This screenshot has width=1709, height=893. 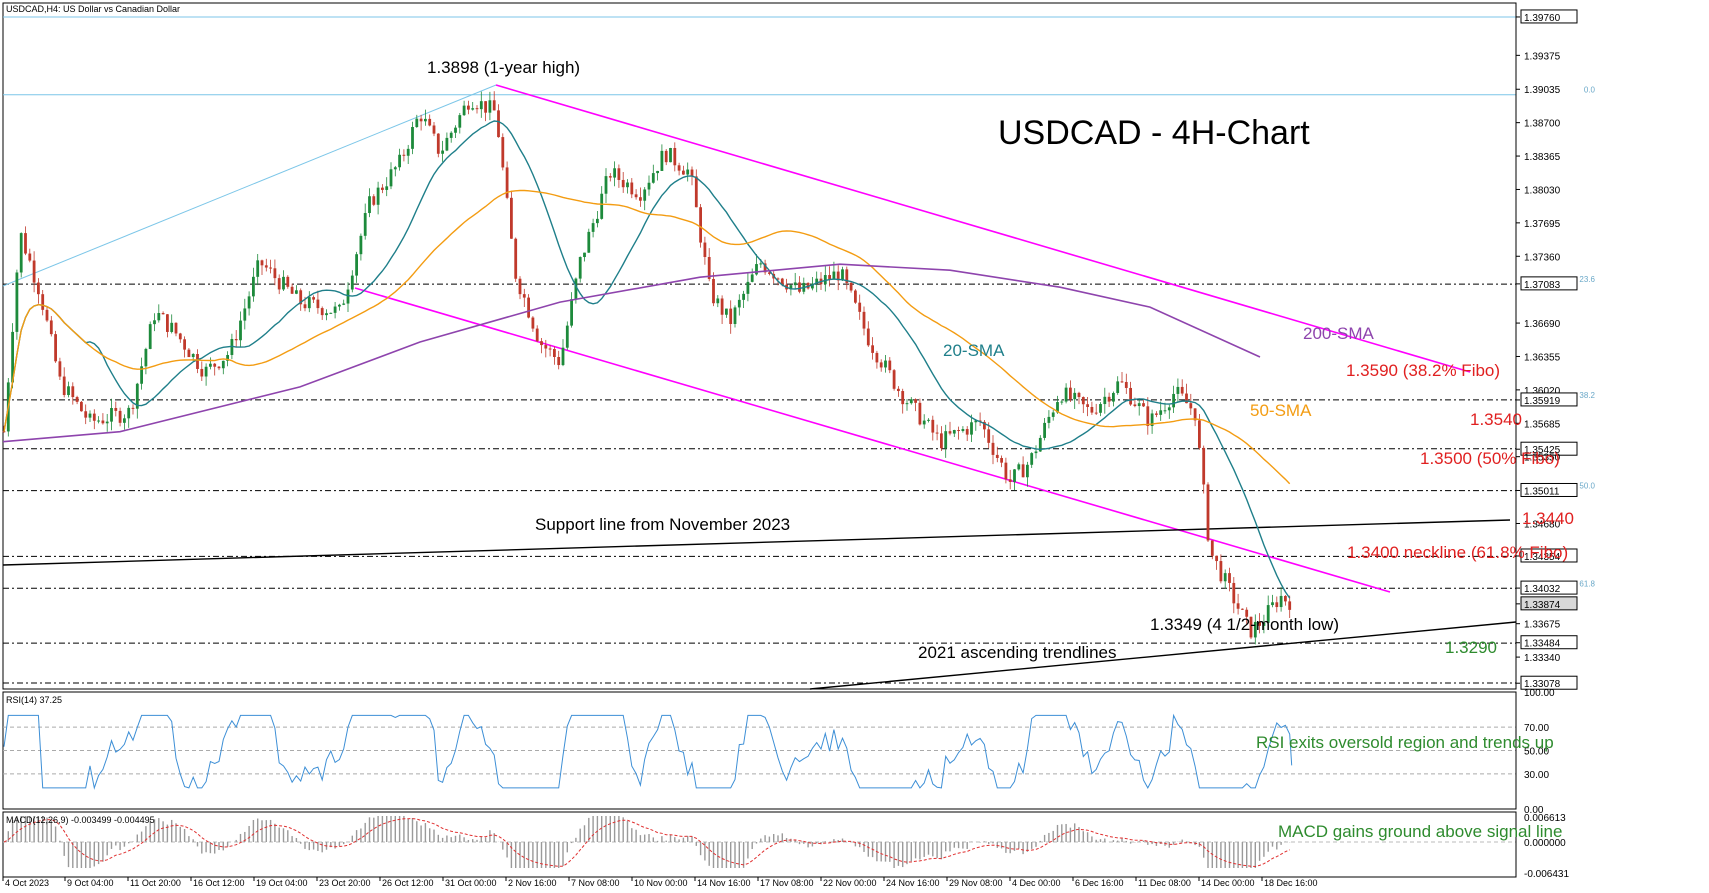 What do you see at coordinates (1244, 624) in the screenshot?
I see `low-label: 1.3349 (4 1/2-month low)` at bounding box center [1244, 624].